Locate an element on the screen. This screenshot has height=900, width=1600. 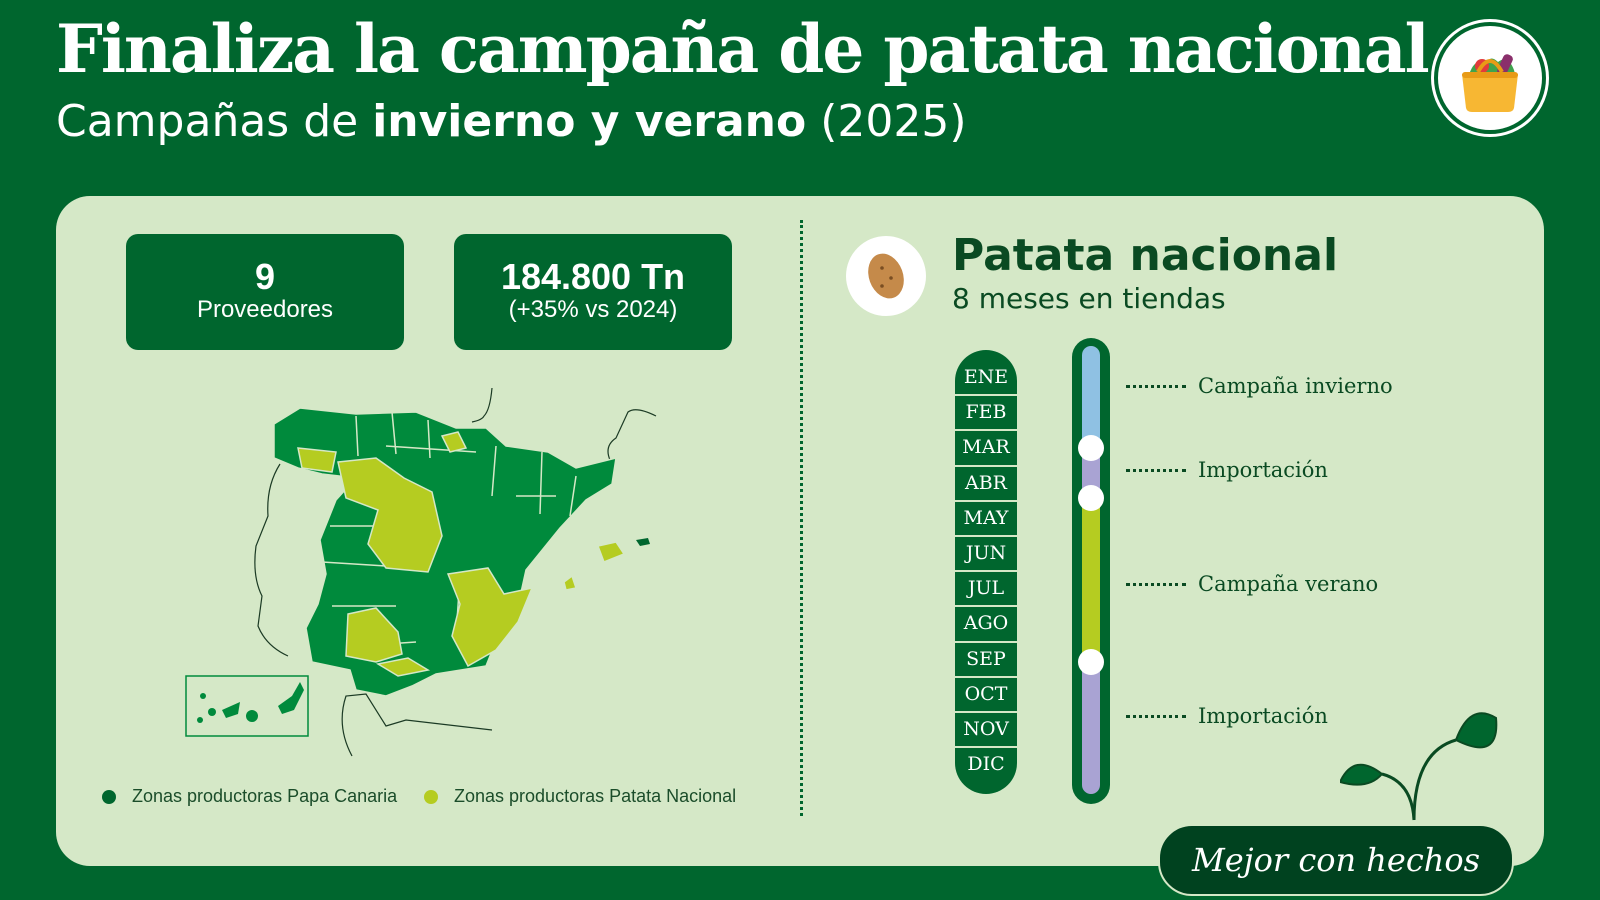
month-label-may: MAY is located at coordinates (986, 517).